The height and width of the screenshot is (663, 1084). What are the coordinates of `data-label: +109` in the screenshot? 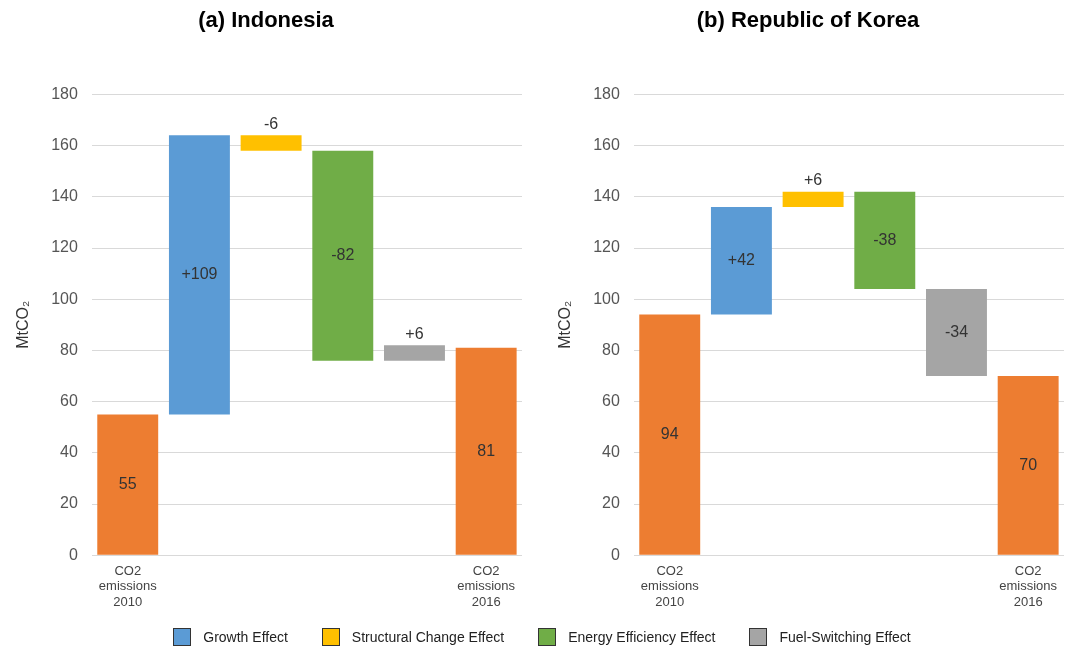 It's located at (199, 274).